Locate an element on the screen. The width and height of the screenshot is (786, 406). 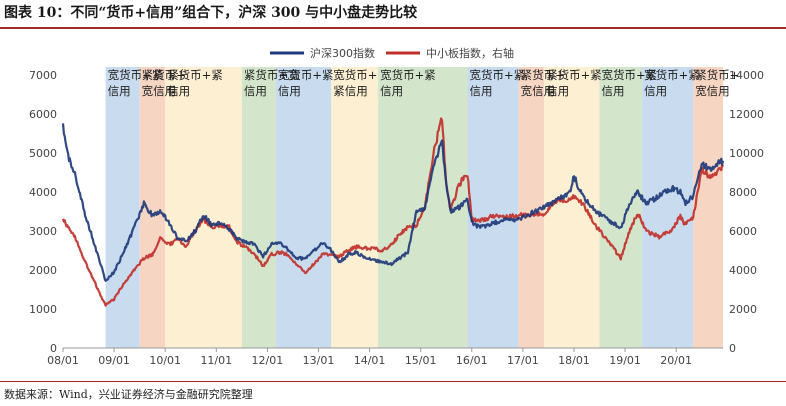
y-left-tick-label: 4000 is located at coordinates (43, 192).